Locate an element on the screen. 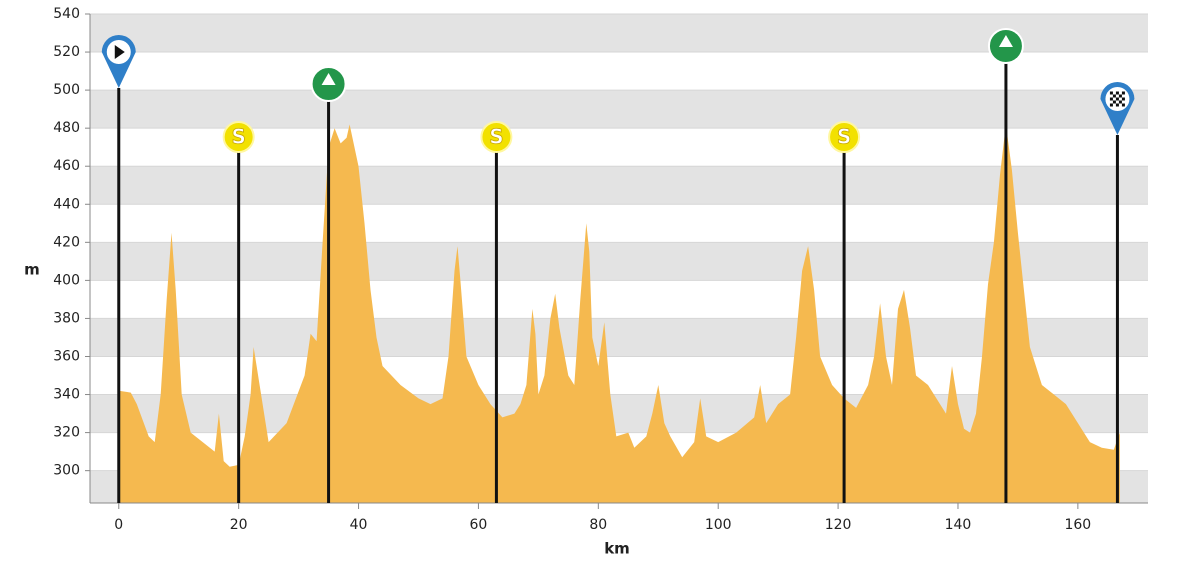 The height and width of the screenshot is (573, 1179). y-tick-label: 480 is located at coordinates (66, 128).